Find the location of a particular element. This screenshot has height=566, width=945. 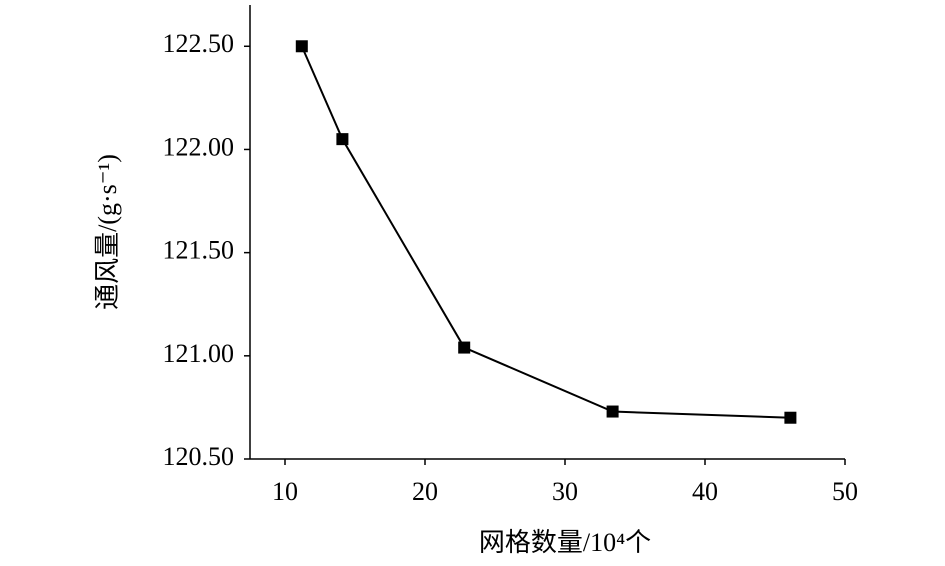

x-tick-label: 50 is located at coordinates (845, 491).